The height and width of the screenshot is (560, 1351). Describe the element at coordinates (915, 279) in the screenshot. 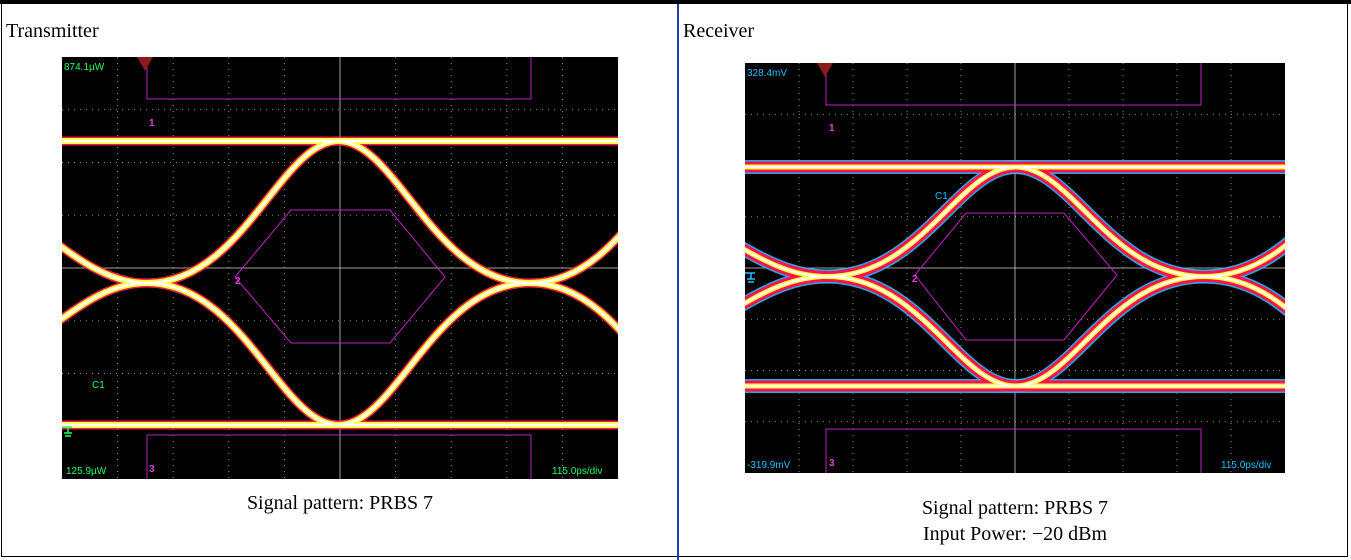

I see `rx-mask-label-2: 2` at that location.